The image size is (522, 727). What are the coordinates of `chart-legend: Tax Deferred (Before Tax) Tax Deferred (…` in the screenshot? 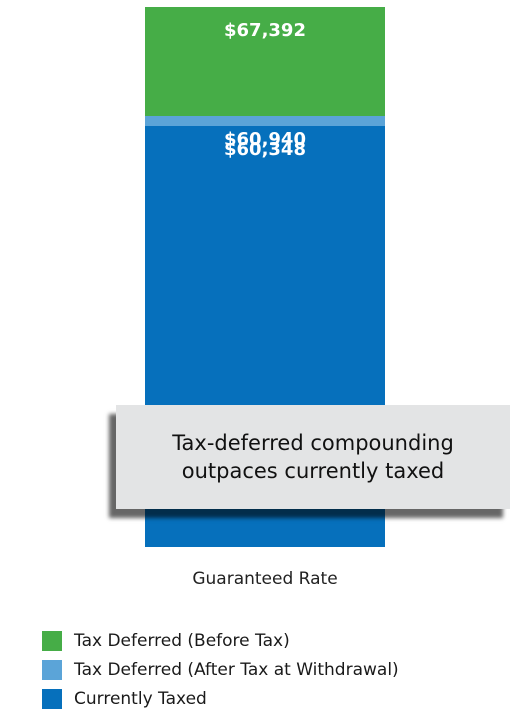 It's located at (220, 669).